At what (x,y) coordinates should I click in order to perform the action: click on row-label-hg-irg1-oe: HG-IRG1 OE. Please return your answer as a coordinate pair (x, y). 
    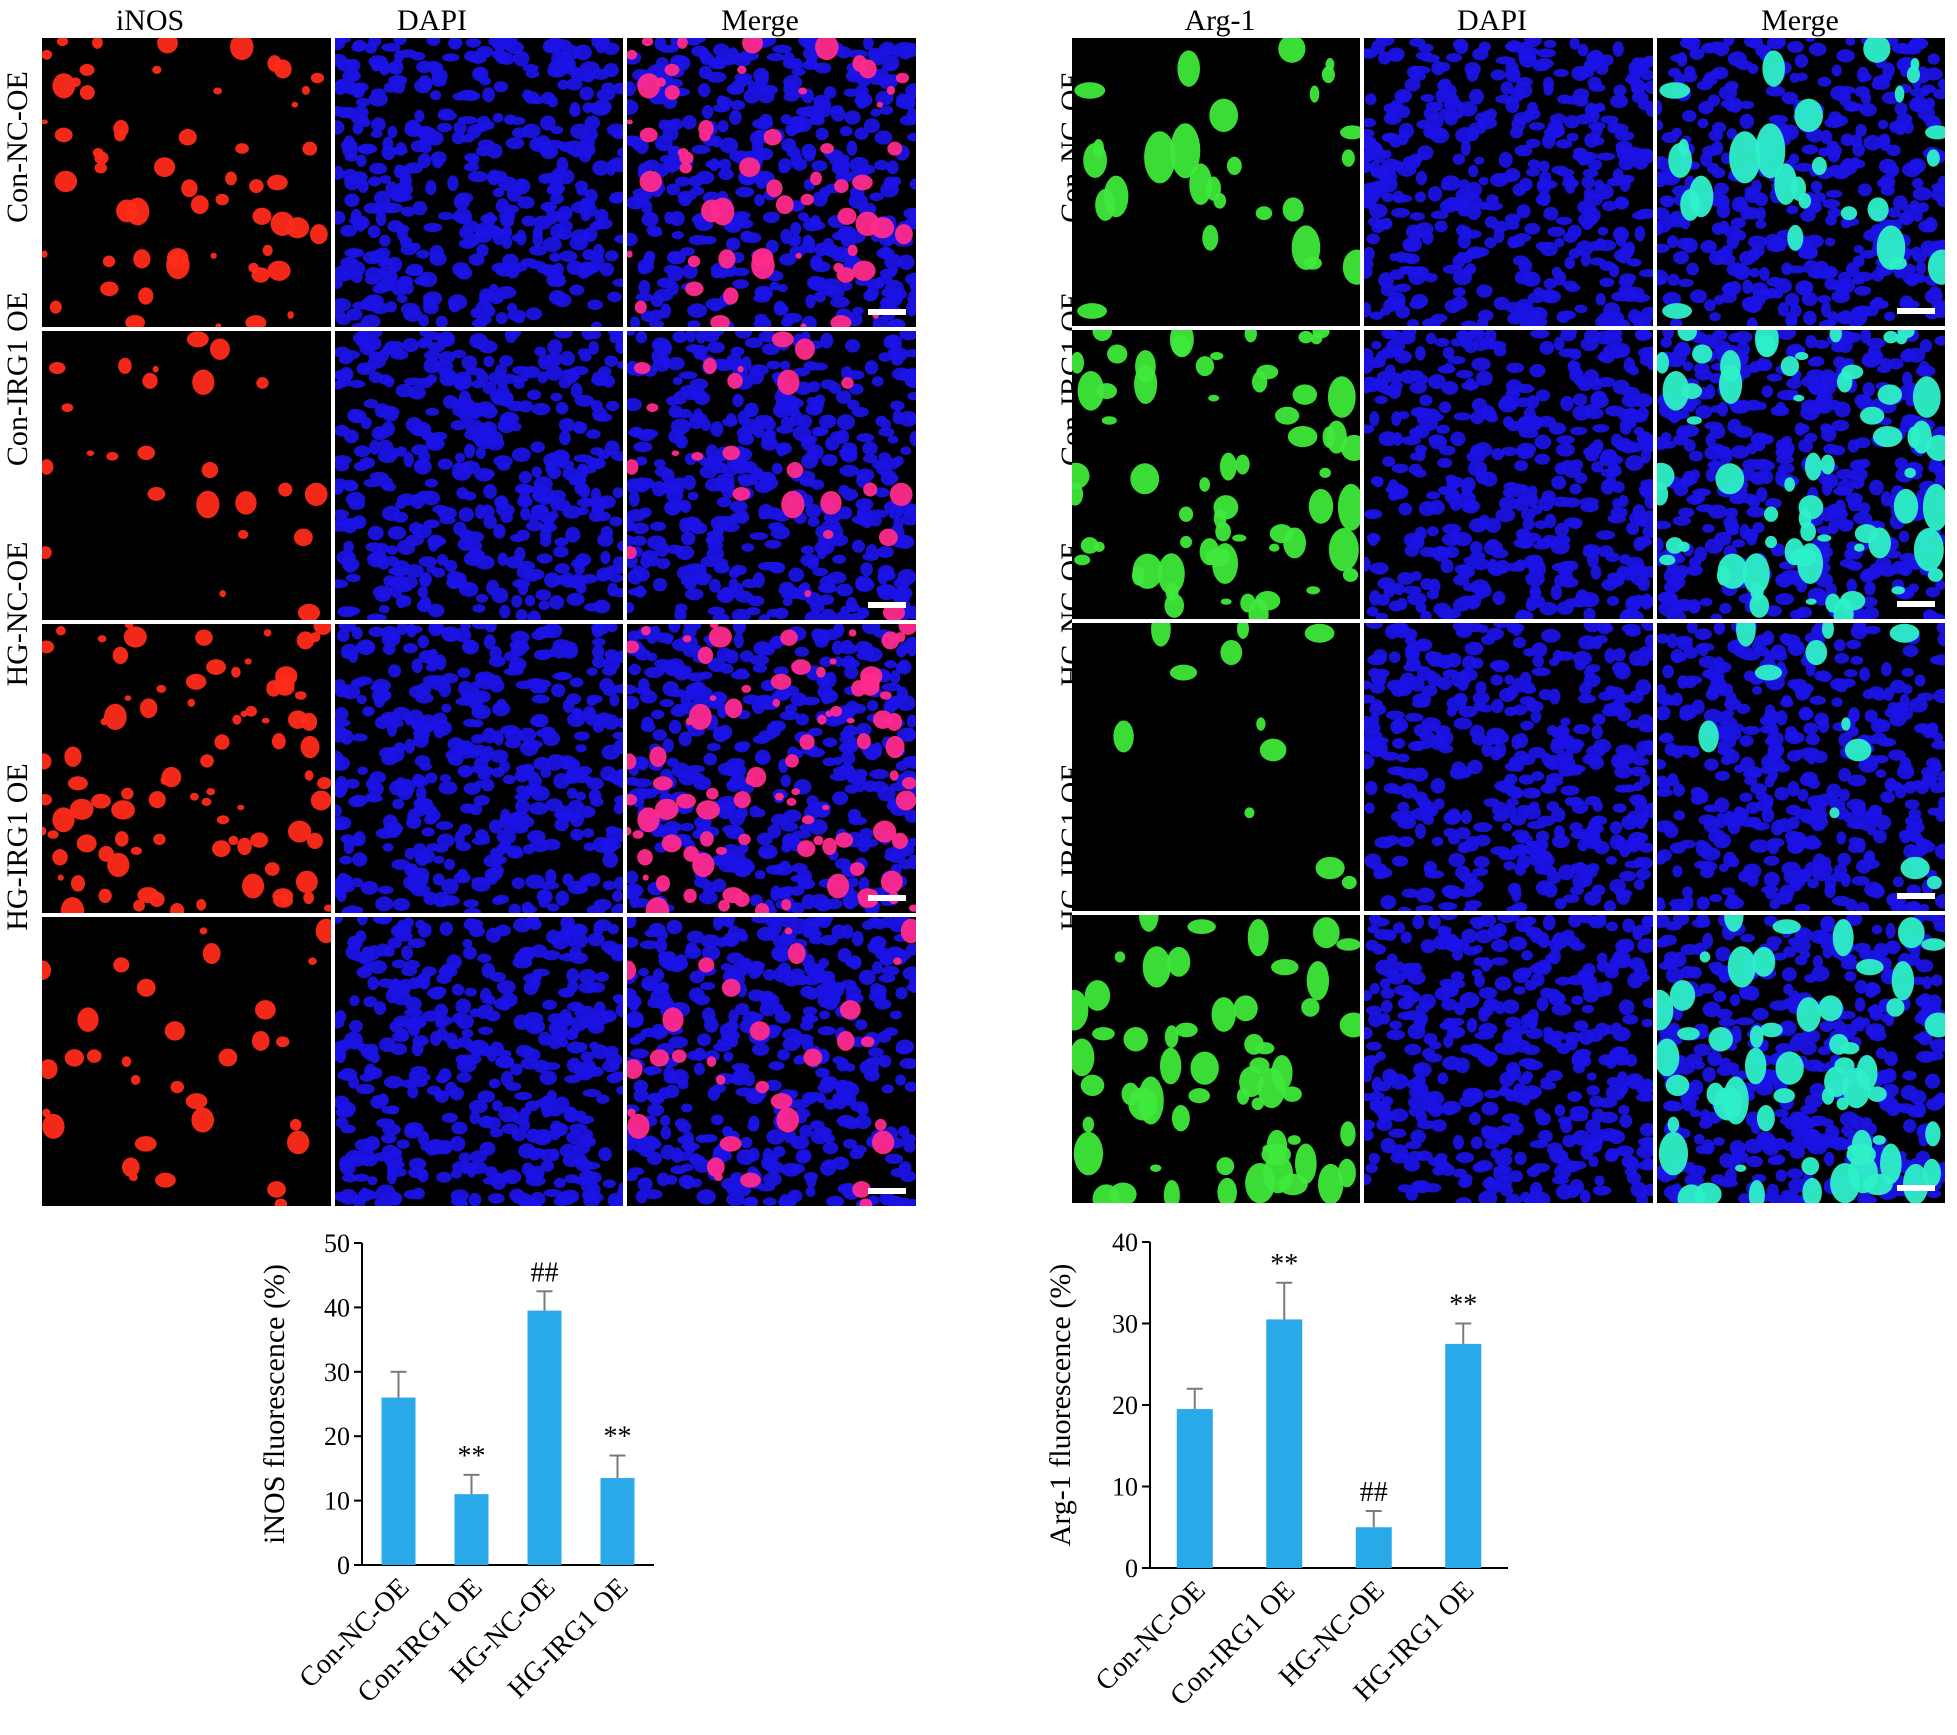
    Looking at the image, I should click on (18, 847).